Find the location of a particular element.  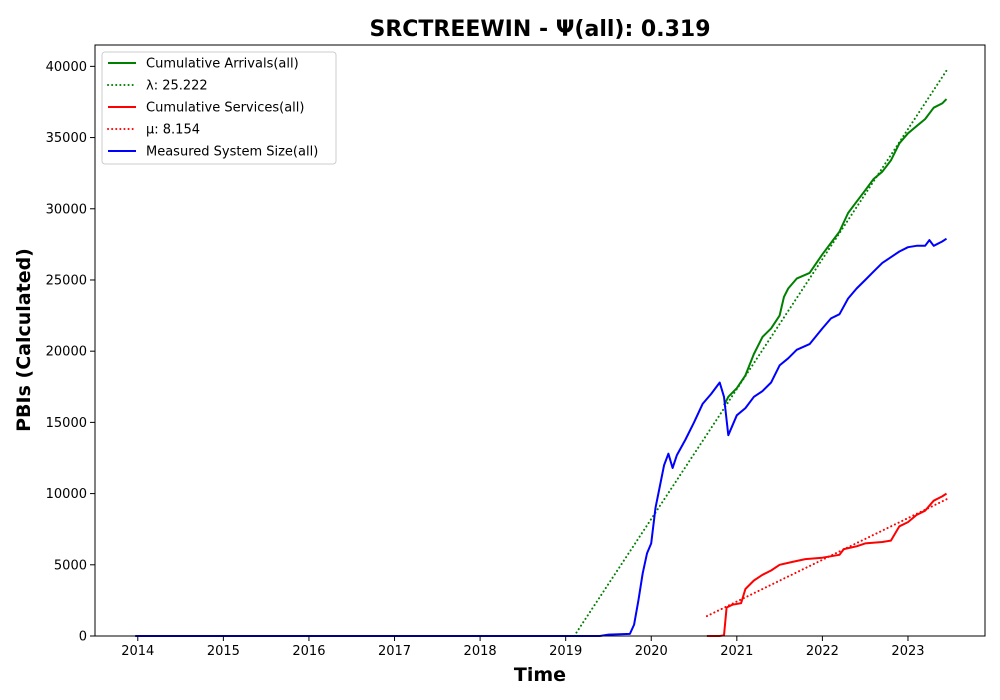

x-tick-label: 2014 is located at coordinates (137, 651).